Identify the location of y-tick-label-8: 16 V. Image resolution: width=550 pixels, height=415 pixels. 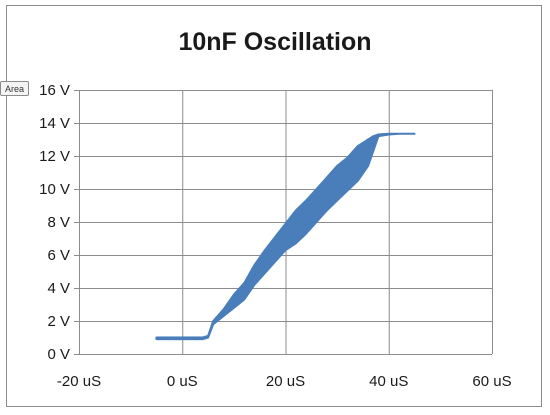
(54, 90).